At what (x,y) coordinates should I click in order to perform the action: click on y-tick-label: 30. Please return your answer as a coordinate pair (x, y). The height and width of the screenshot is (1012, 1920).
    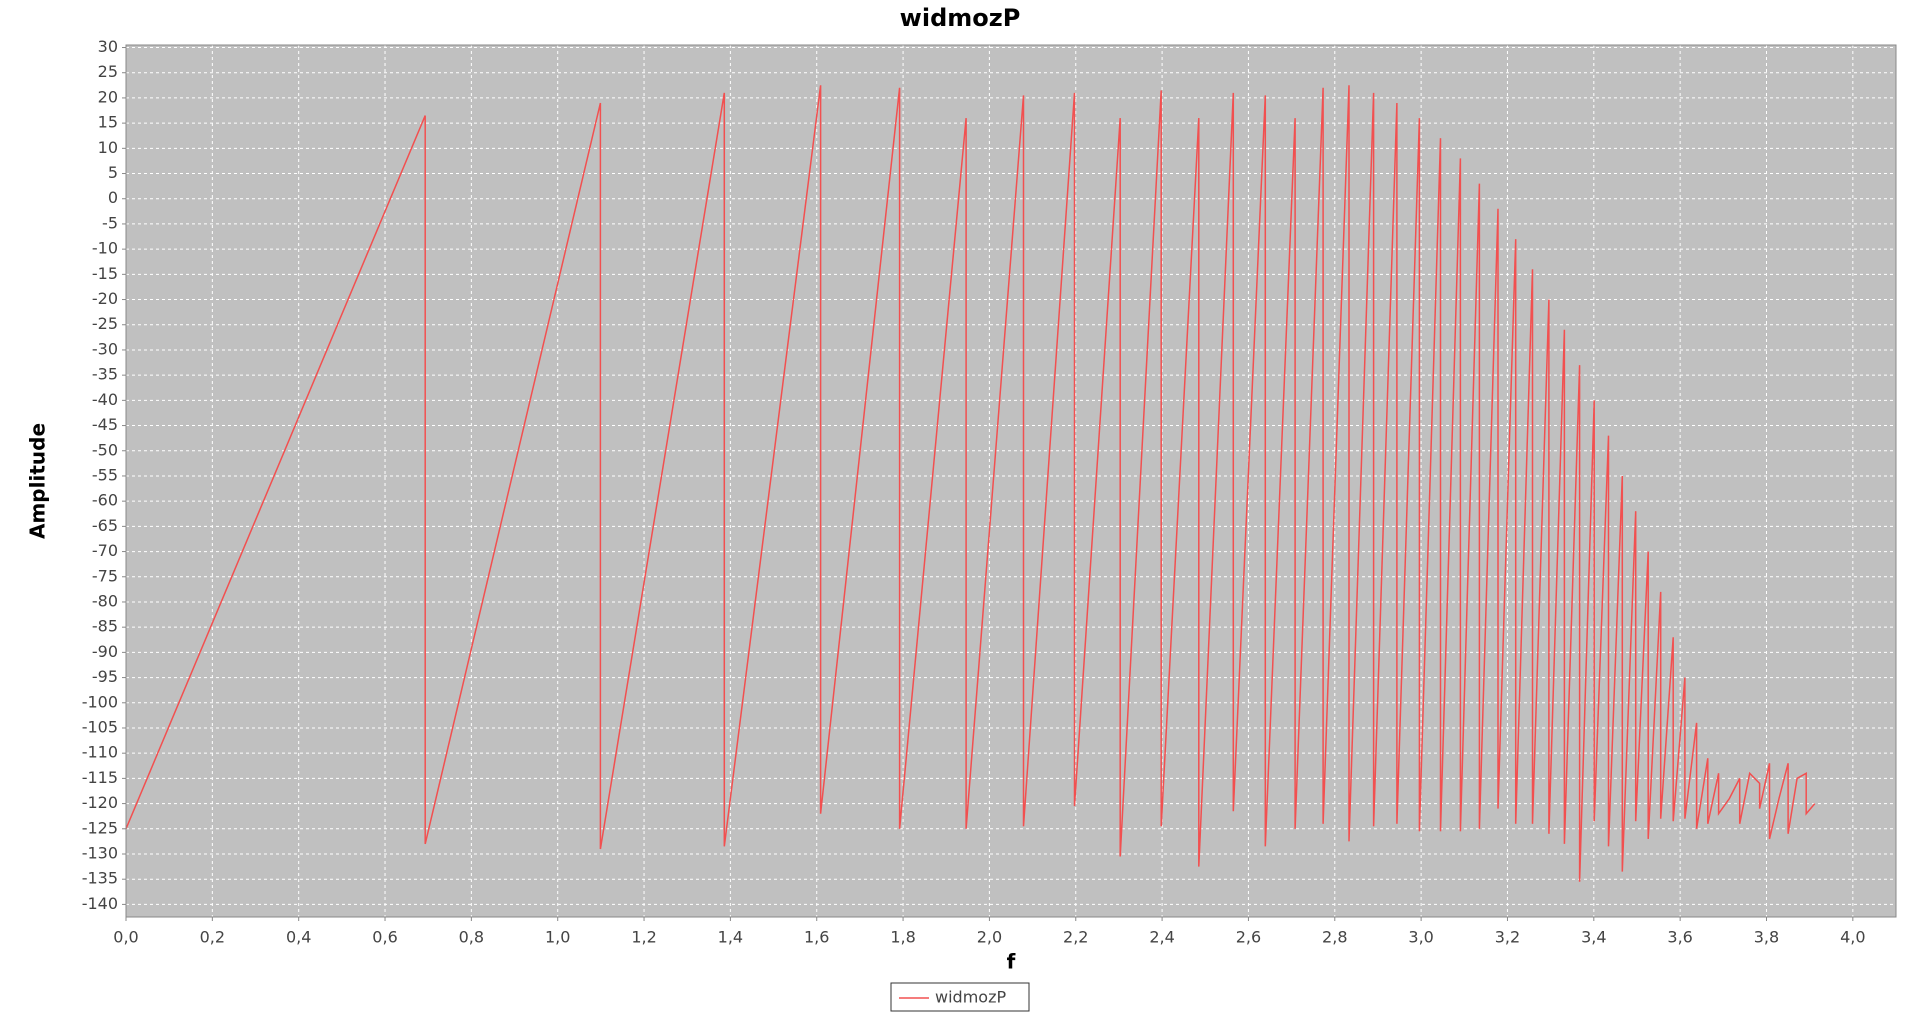
    Looking at the image, I should click on (108, 46).